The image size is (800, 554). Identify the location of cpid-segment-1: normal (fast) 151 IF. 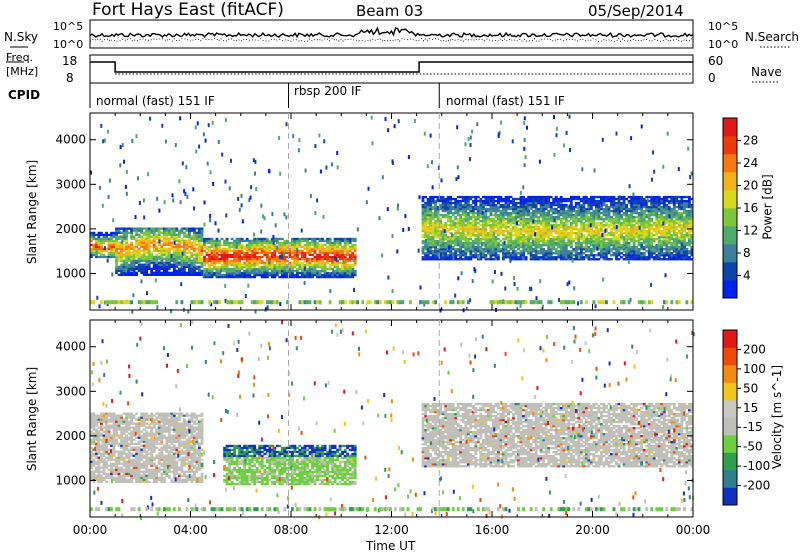
(155, 101).